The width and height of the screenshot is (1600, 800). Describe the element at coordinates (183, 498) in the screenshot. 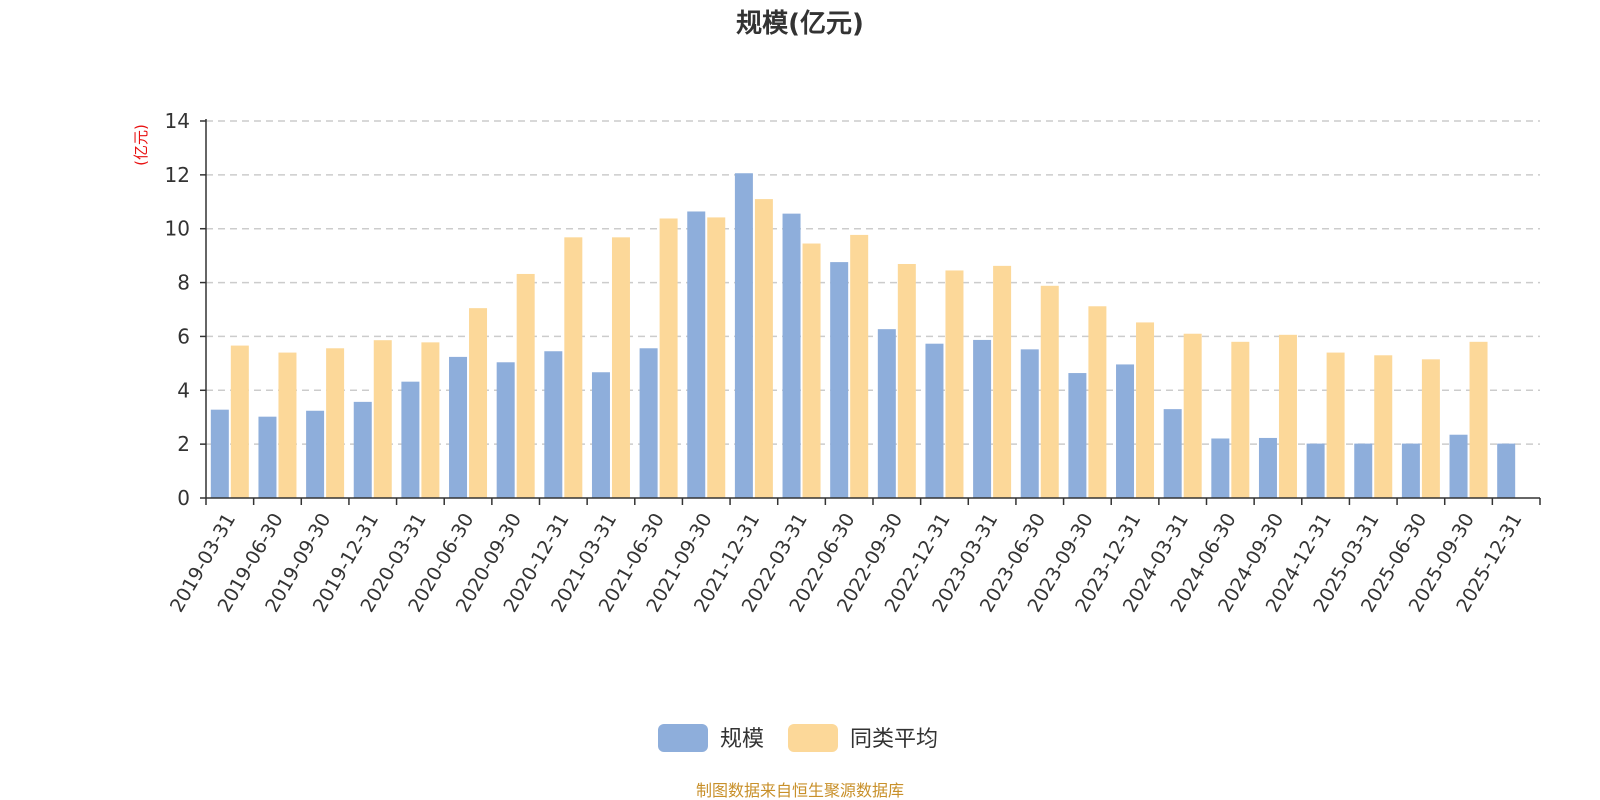

I see `y-tick-label: 0` at that location.